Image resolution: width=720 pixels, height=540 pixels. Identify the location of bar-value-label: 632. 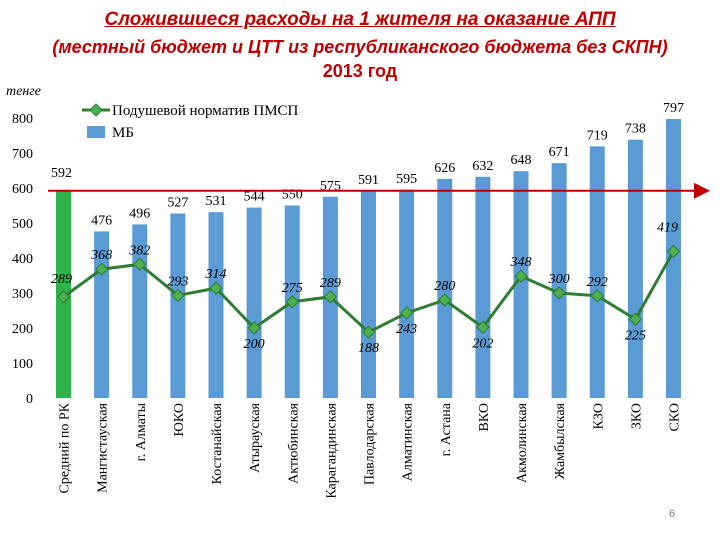
(482, 166).